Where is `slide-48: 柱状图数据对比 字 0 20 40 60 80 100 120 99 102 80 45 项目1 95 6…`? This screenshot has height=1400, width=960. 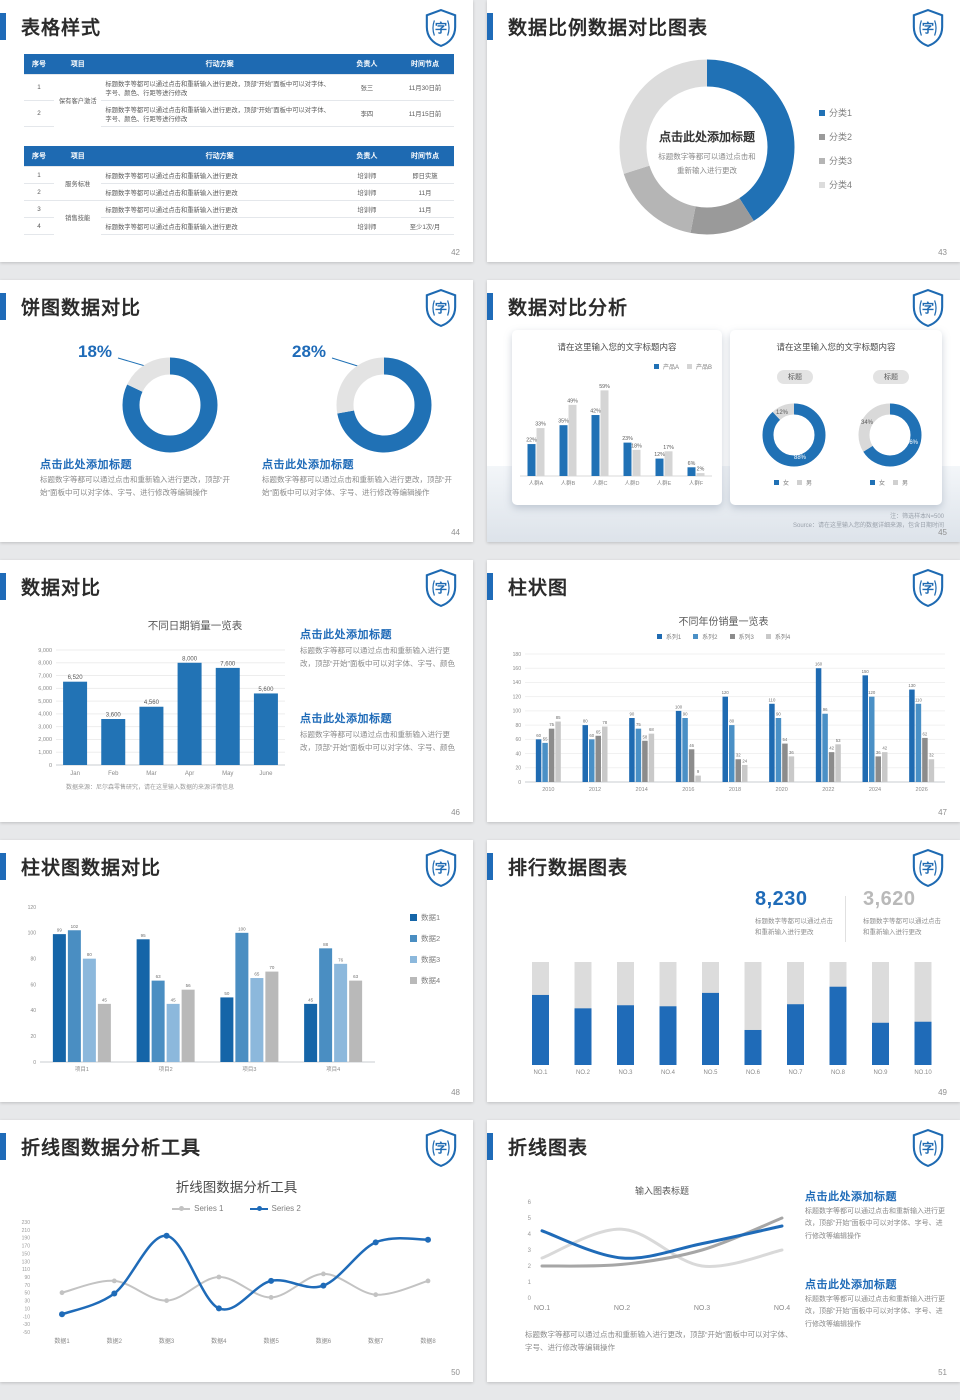 slide-48: 柱状图数据对比 字 0 20 40 60 80 100 120 99 102 80 45 项目1 95 6… is located at coordinates (236, 971).